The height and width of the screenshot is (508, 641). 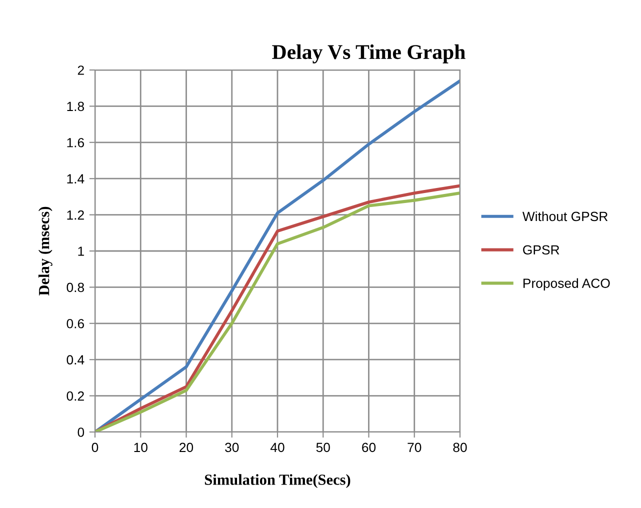 What do you see at coordinates (75, 287) in the screenshot?
I see `y-tick-label: 0.8` at bounding box center [75, 287].